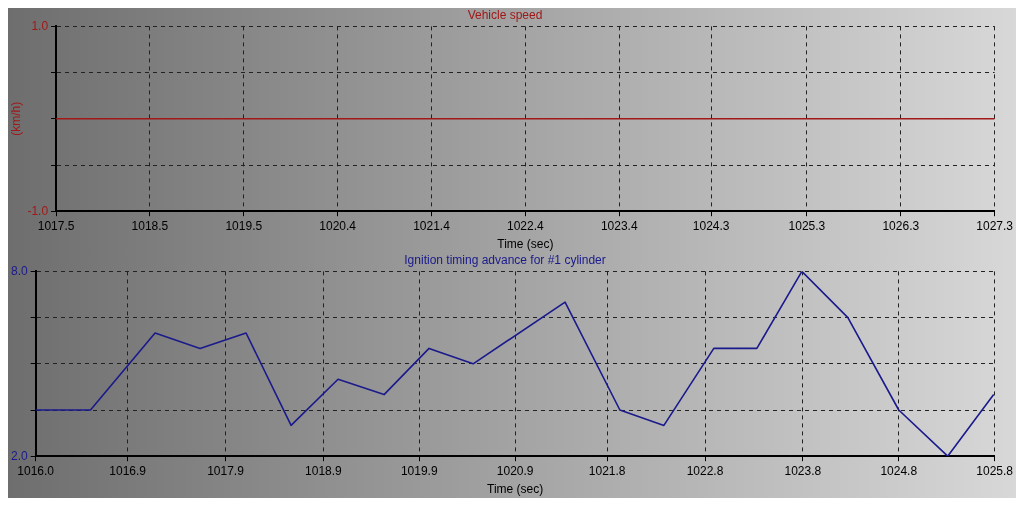  I want to click on x-tick-label: 1016.0, so click(36, 470).